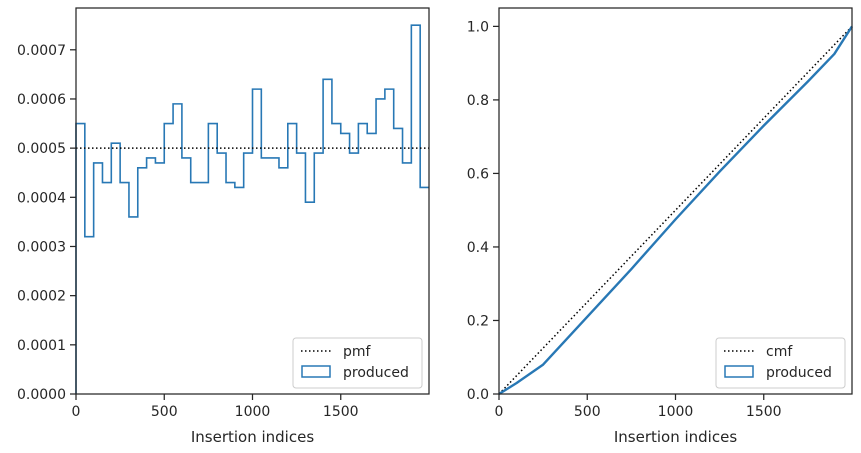 The height and width of the screenshot is (453, 861). I want to click on left-x-tick-label: 0, so click(76, 412).